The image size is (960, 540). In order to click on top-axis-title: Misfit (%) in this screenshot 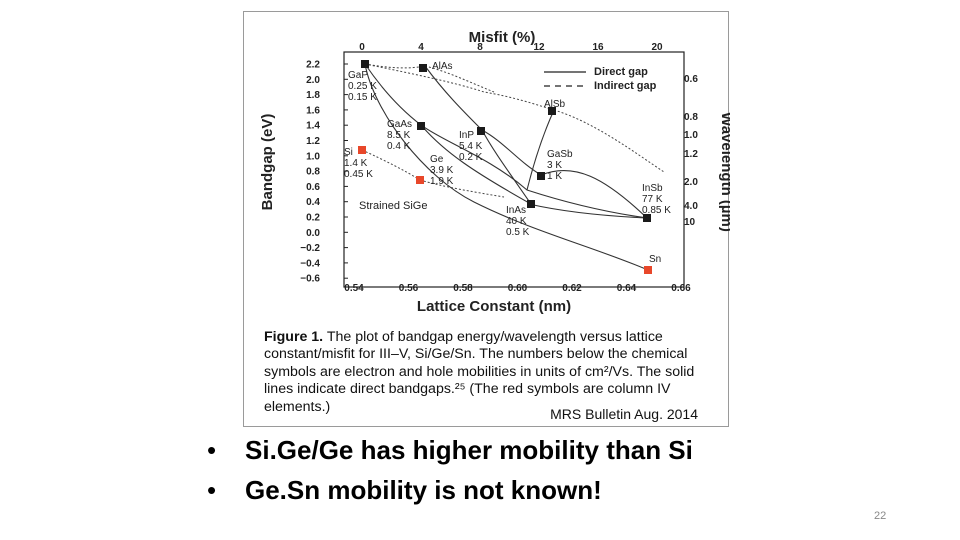, I will do `click(502, 37)`.